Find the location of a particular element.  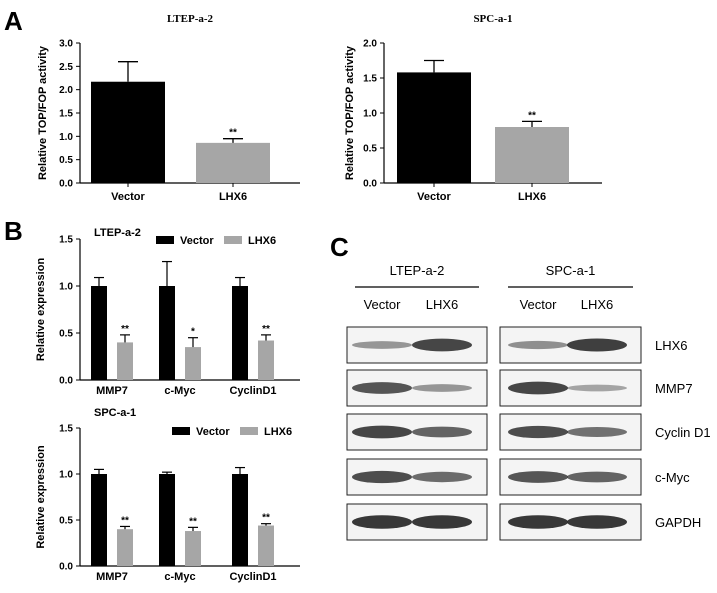

protein-label: Cyclin D1 is located at coordinates (683, 432).